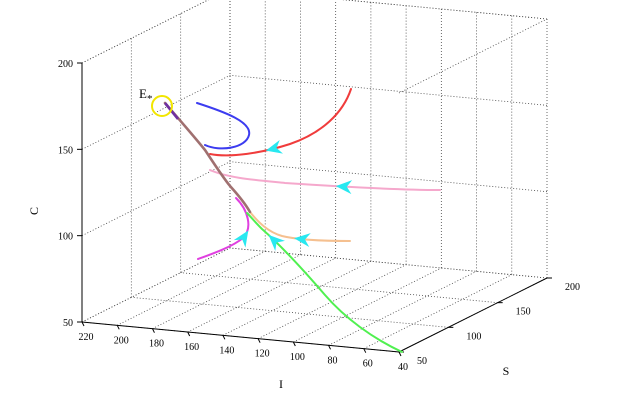 The height and width of the screenshot is (412, 619). What do you see at coordinates (297, 357) in the screenshot?
I see `x-tick-label: 100` at bounding box center [297, 357].